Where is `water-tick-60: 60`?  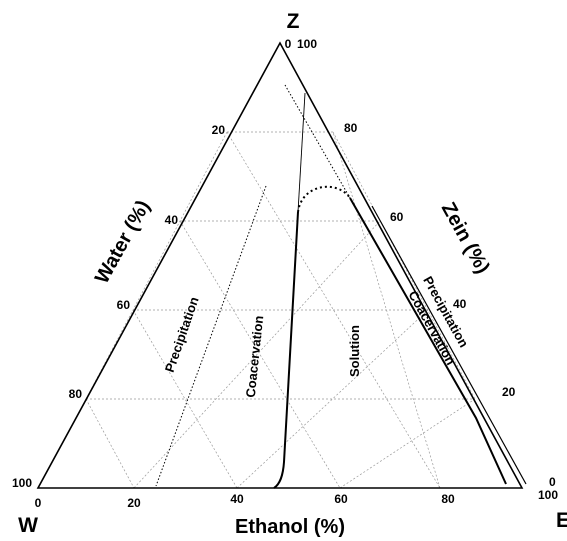
water-tick-60: 60 is located at coordinates (124, 305).